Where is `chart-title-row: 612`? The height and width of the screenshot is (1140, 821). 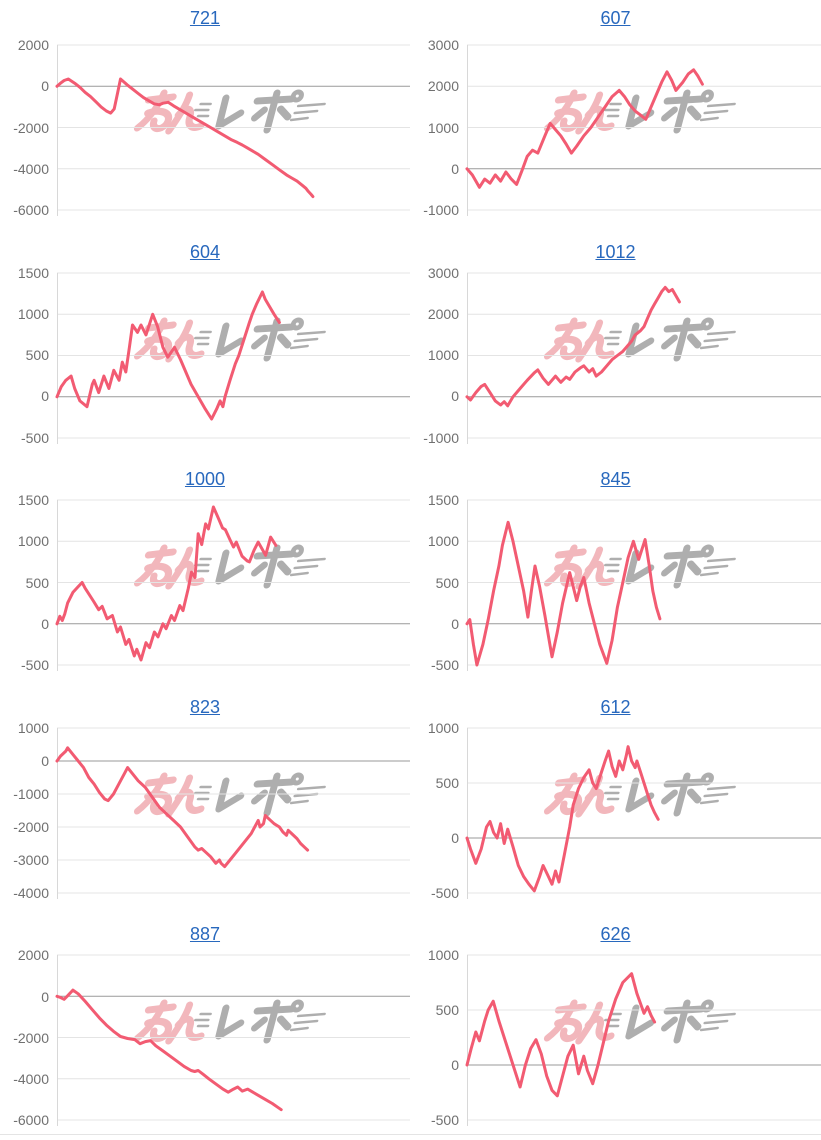
chart-title-row: 612 is located at coordinates (615, 707).